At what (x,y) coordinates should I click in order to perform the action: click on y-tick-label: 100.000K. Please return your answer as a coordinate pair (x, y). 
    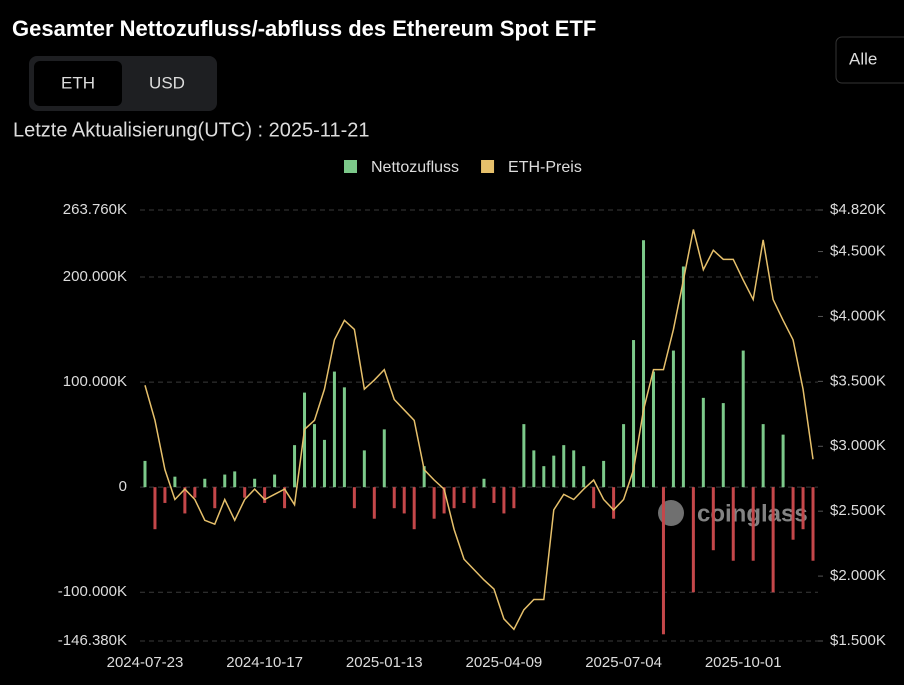
    Looking at the image, I should click on (95, 381).